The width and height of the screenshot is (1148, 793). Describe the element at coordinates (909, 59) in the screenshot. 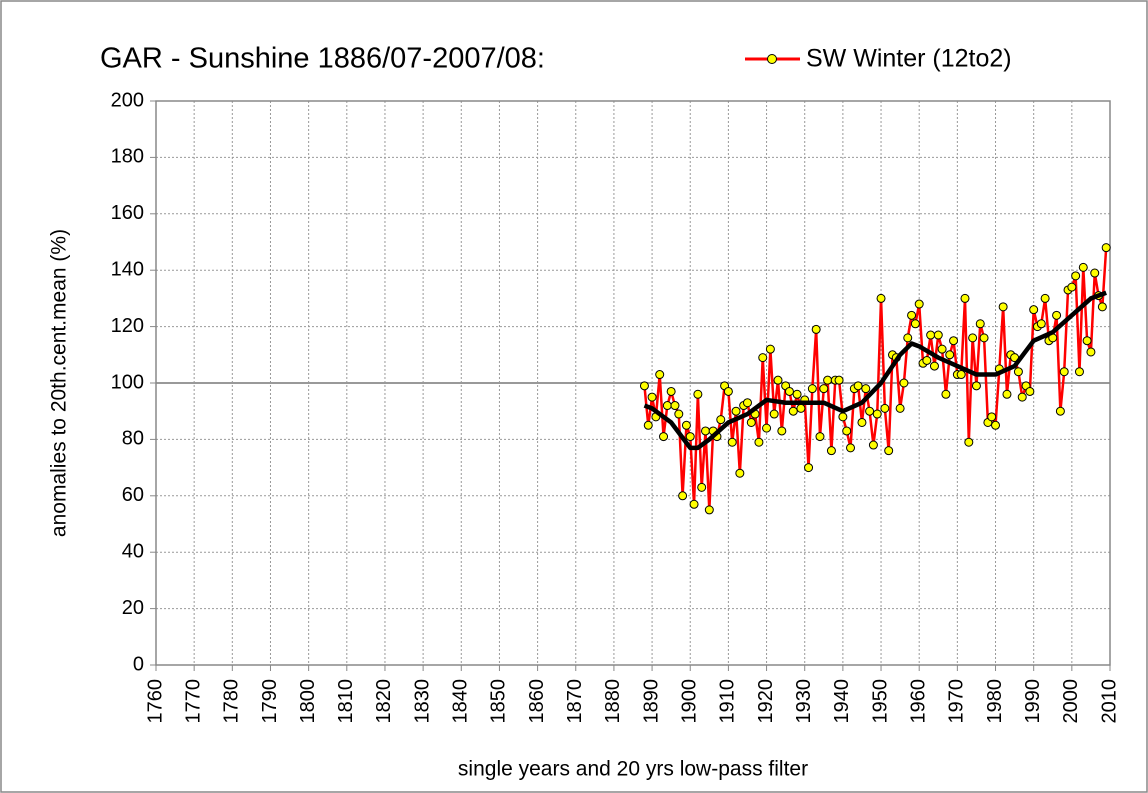

I see `legend-label: SW Winter (12to2)` at that location.